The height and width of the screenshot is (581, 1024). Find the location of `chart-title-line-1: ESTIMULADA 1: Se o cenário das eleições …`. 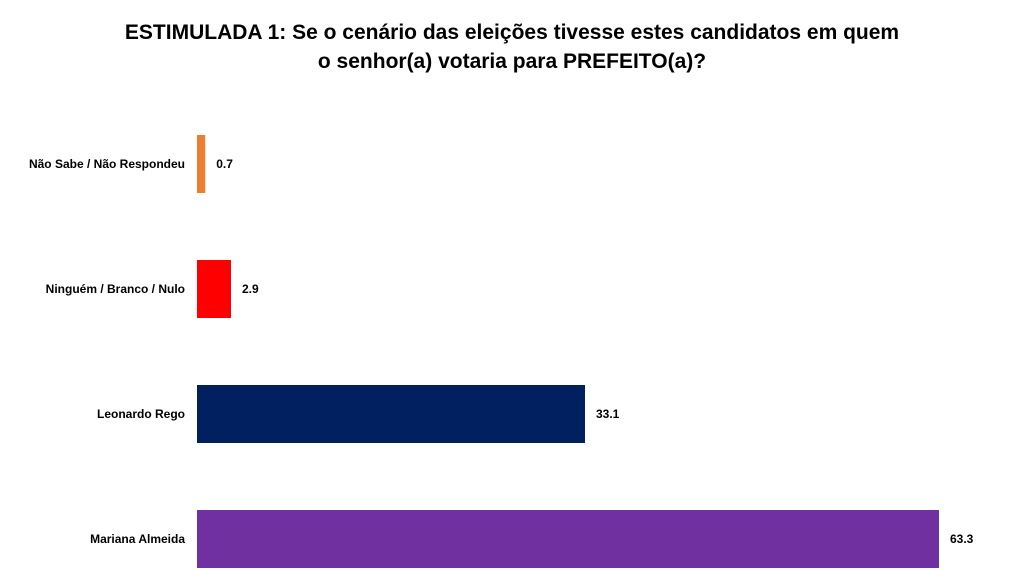

chart-title-line-1: ESTIMULADA 1: Se o cenário das eleições … is located at coordinates (512, 32).